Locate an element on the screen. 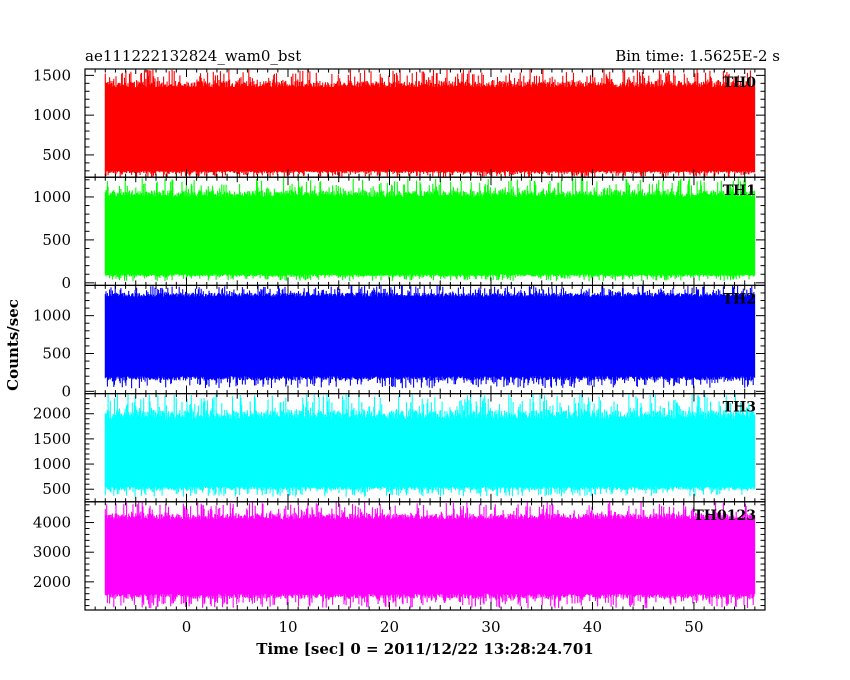 This screenshot has height=680, width=850. panel-label-th1: TH1 is located at coordinates (739, 191).